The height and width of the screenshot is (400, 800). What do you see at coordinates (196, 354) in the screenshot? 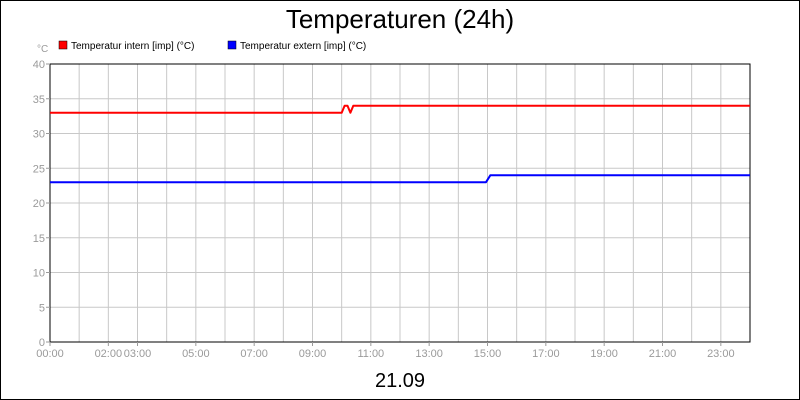
I see `x-tick-label: 05:00` at bounding box center [196, 354].